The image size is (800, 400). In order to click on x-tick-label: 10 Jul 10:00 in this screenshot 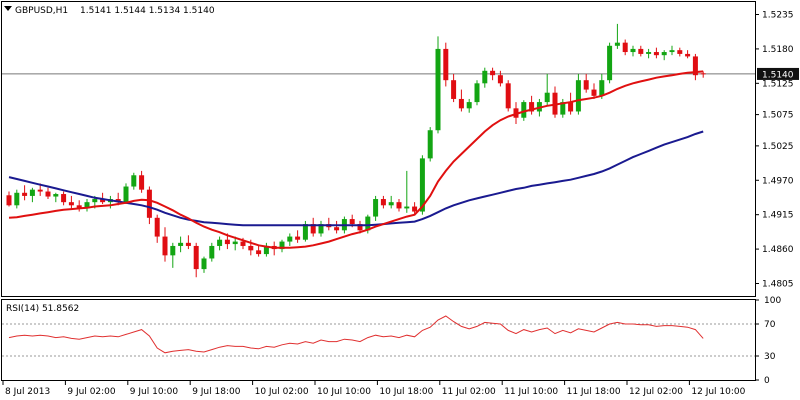, I will do `click(344, 392)`.